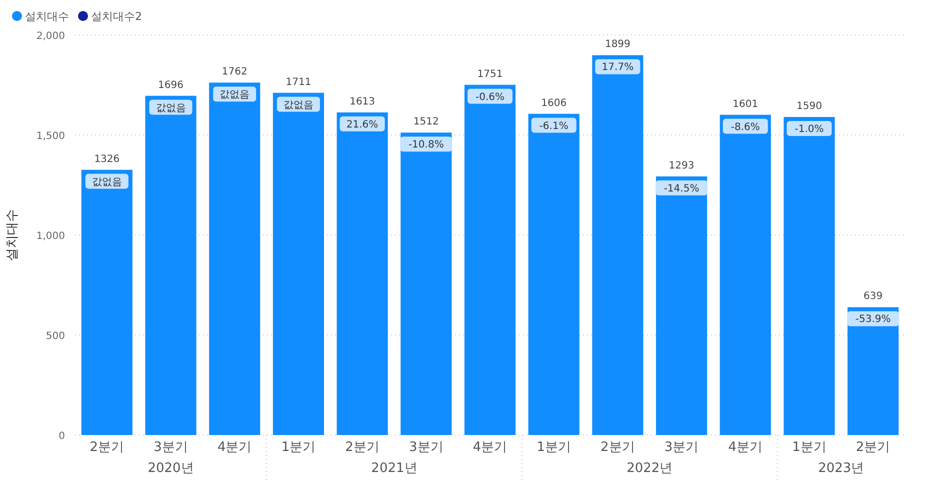  I want to click on text: -8.6%, so click(745, 127).